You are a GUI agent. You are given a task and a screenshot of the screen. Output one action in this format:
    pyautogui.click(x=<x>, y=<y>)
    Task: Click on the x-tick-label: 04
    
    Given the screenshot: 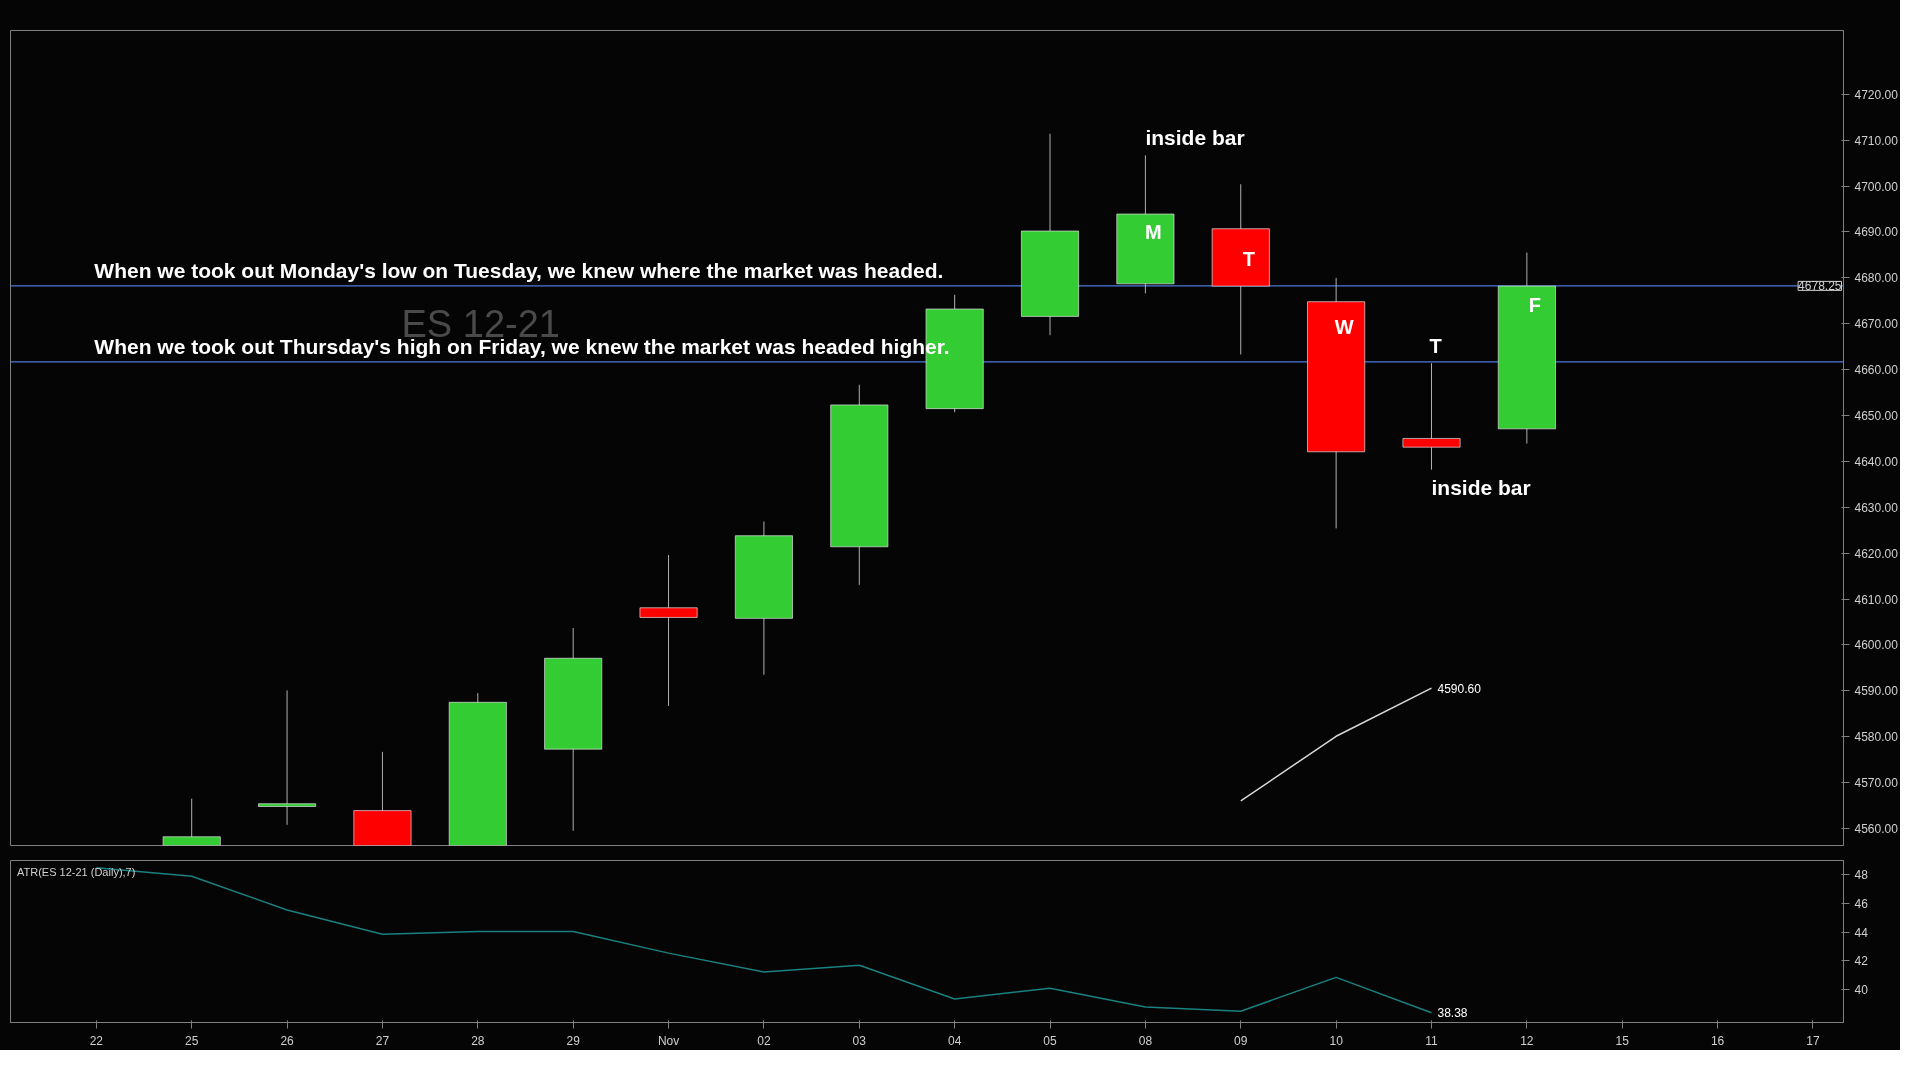 What is the action you would take?
    pyautogui.click(x=954, y=1040)
    